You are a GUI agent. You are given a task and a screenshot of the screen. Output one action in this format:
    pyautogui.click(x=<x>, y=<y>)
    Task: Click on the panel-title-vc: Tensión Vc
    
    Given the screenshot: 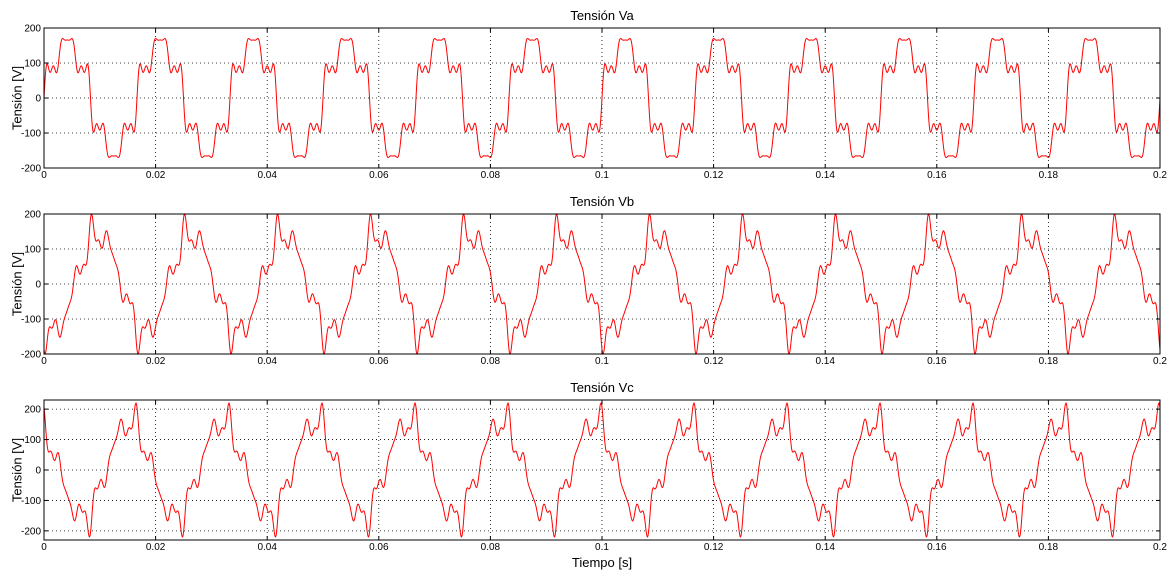 What is the action you would take?
    pyautogui.click(x=602, y=387)
    